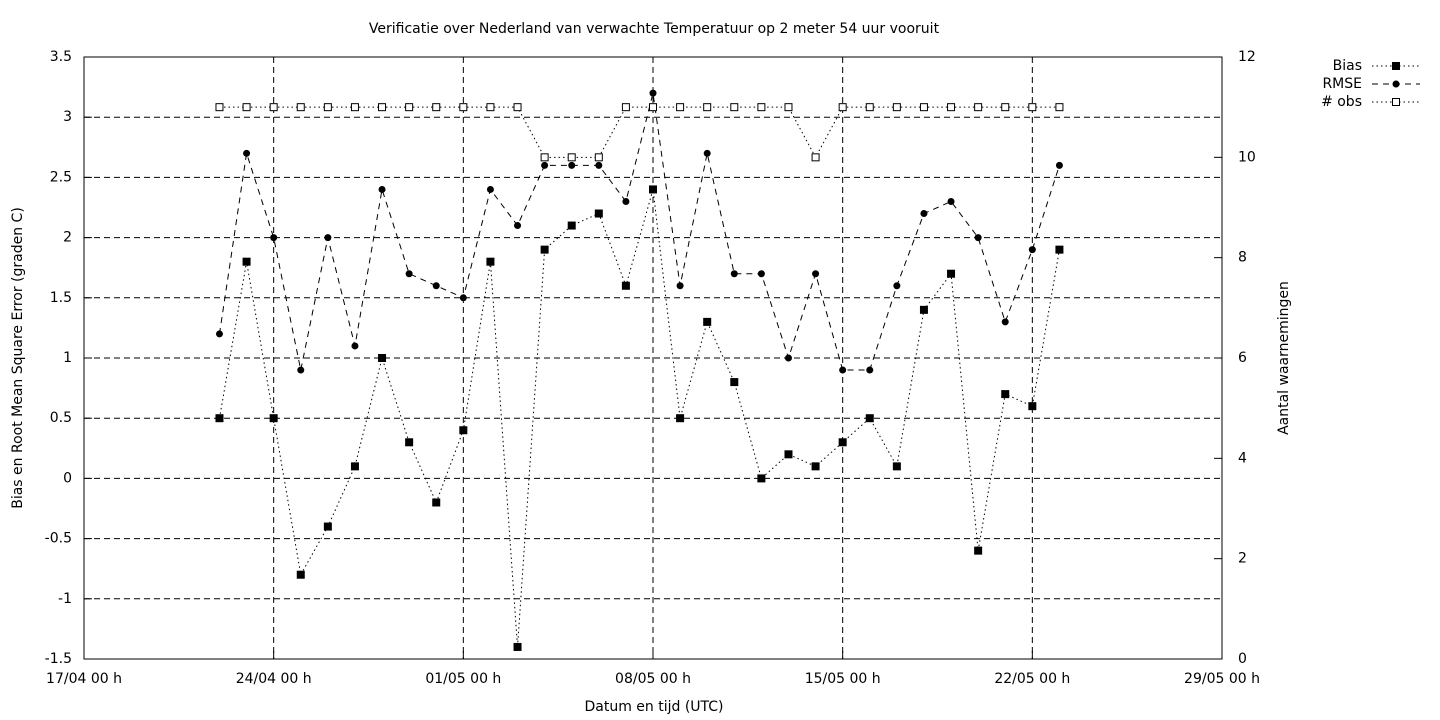 Image resolution: width=1440 pixels, height=720 pixels. What do you see at coordinates (61, 298) in the screenshot?
I see `y-tick-label: 1.5` at bounding box center [61, 298].